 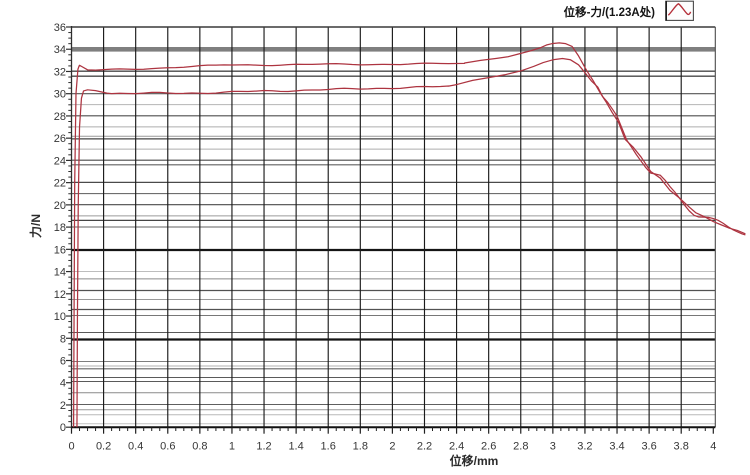 What do you see at coordinates (60, 139) in the screenshot?
I see `svg-text: 26` at bounding box center [60, 139].